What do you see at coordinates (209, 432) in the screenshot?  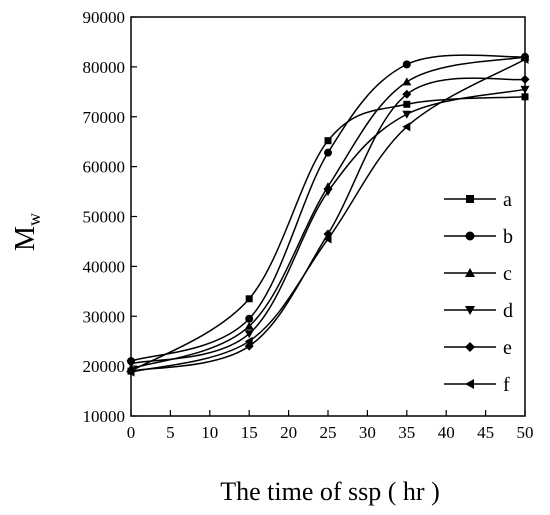 I see `x-tick-label: 10` at bounding box center [209, 432].